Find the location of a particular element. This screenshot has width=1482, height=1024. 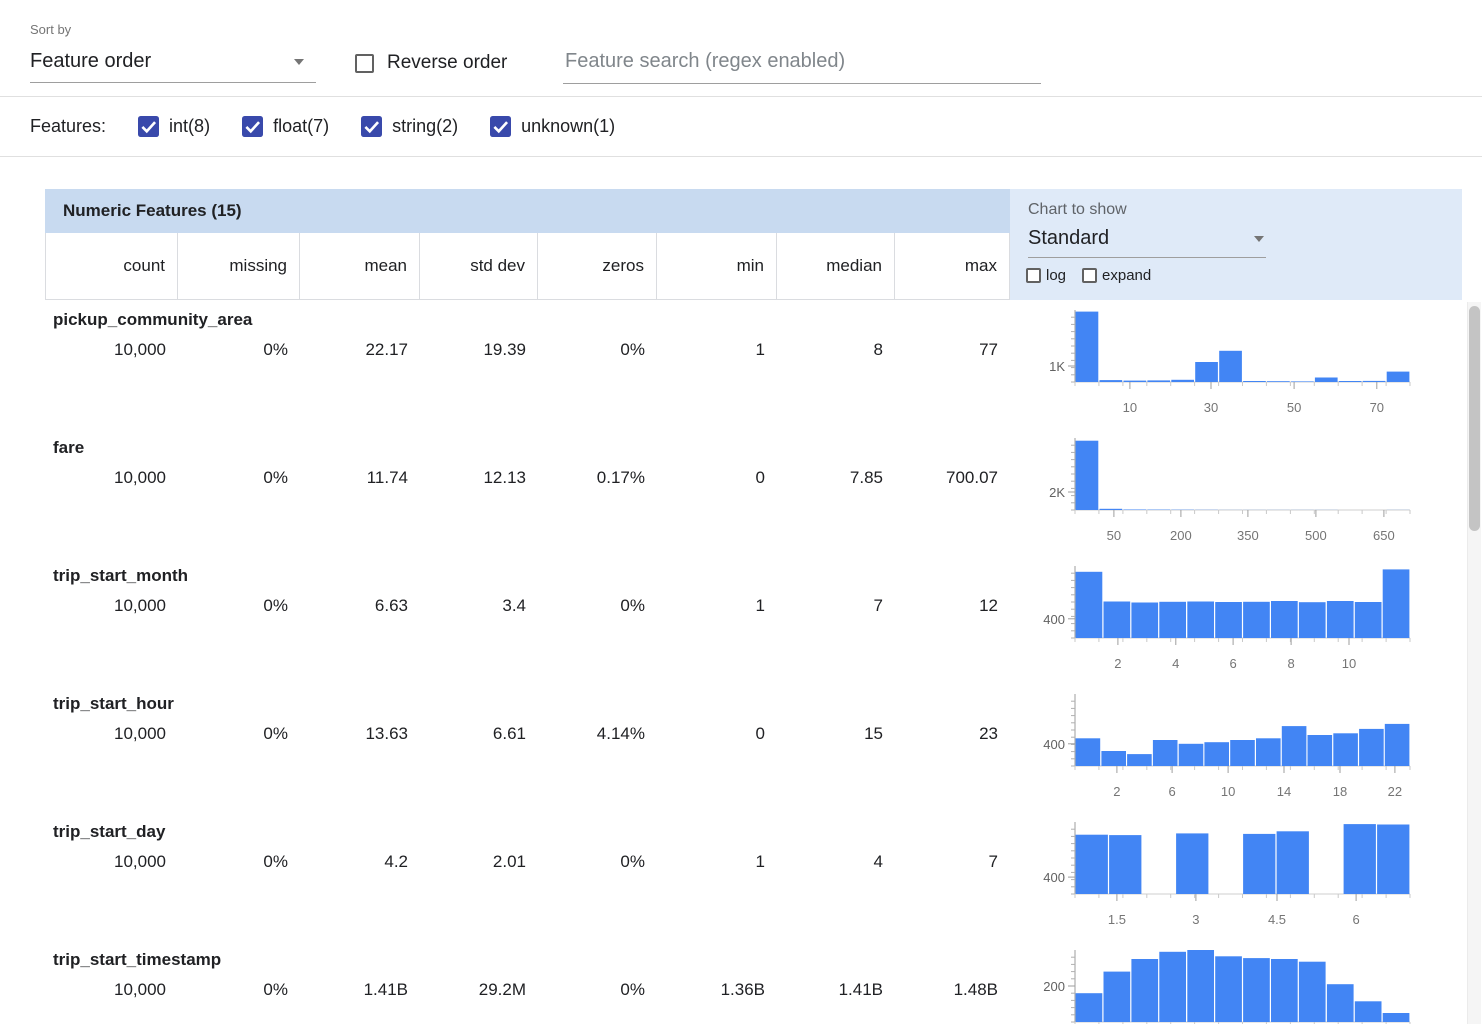

svg-text: 2 is located at coordinates (1116, 791).